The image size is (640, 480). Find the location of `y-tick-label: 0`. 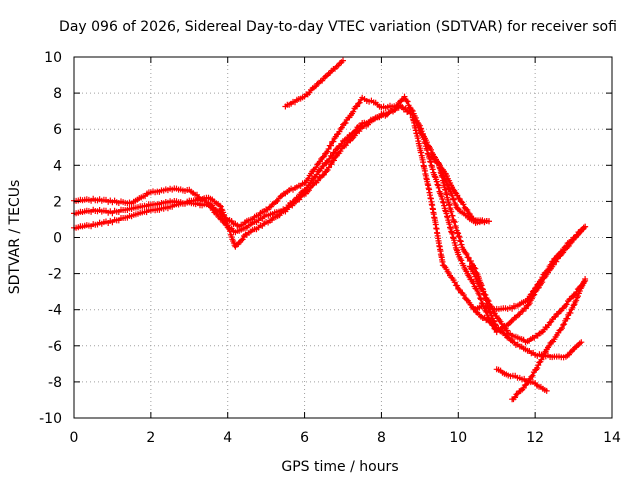

y-tick-label: 0 is located at coordinates (57, 239).